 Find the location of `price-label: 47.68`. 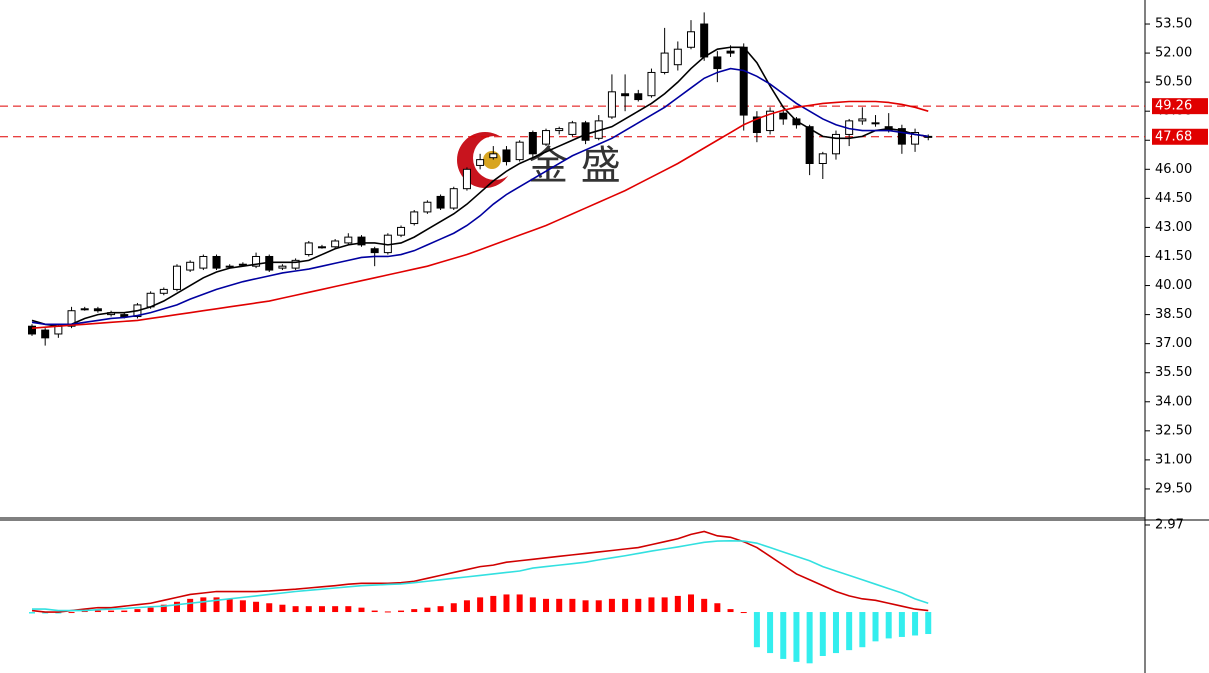

price-label: 47.68 is located at coordinates (1173, 136).